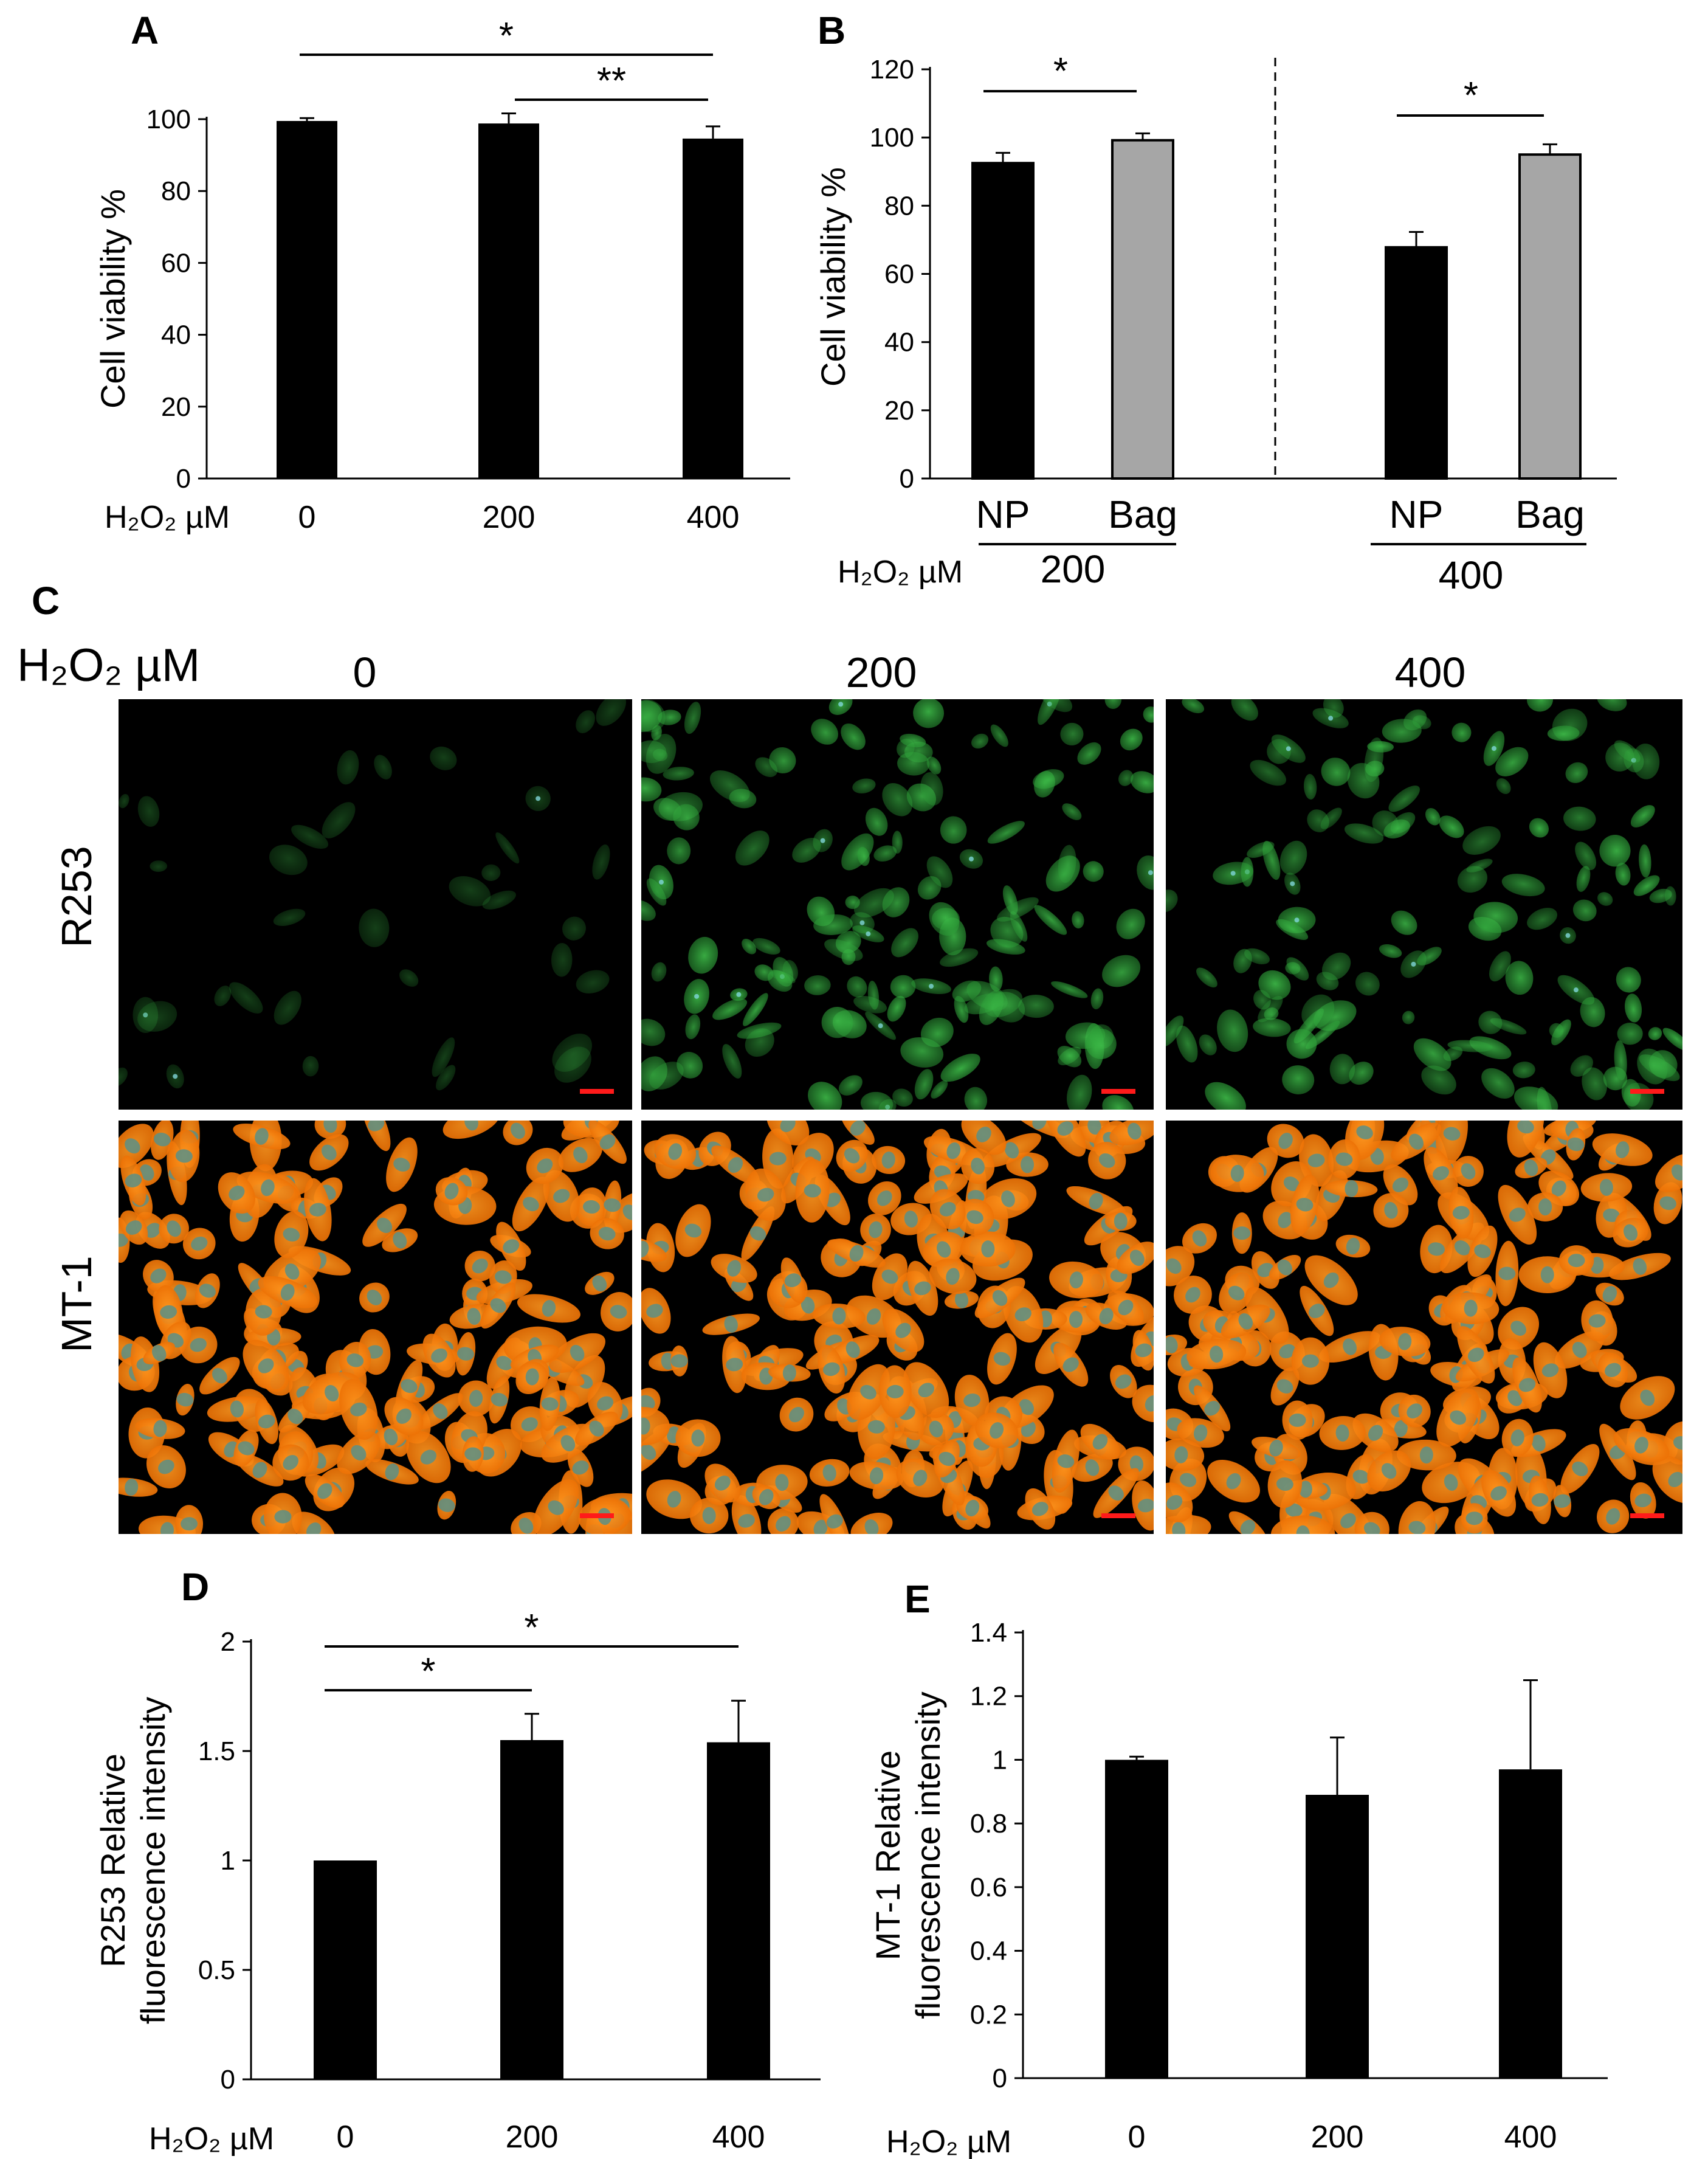  What do you see at coordinates (365, 672) in the screenshot?
I see `column-label-0: 0` at bounding box center [365, 672].